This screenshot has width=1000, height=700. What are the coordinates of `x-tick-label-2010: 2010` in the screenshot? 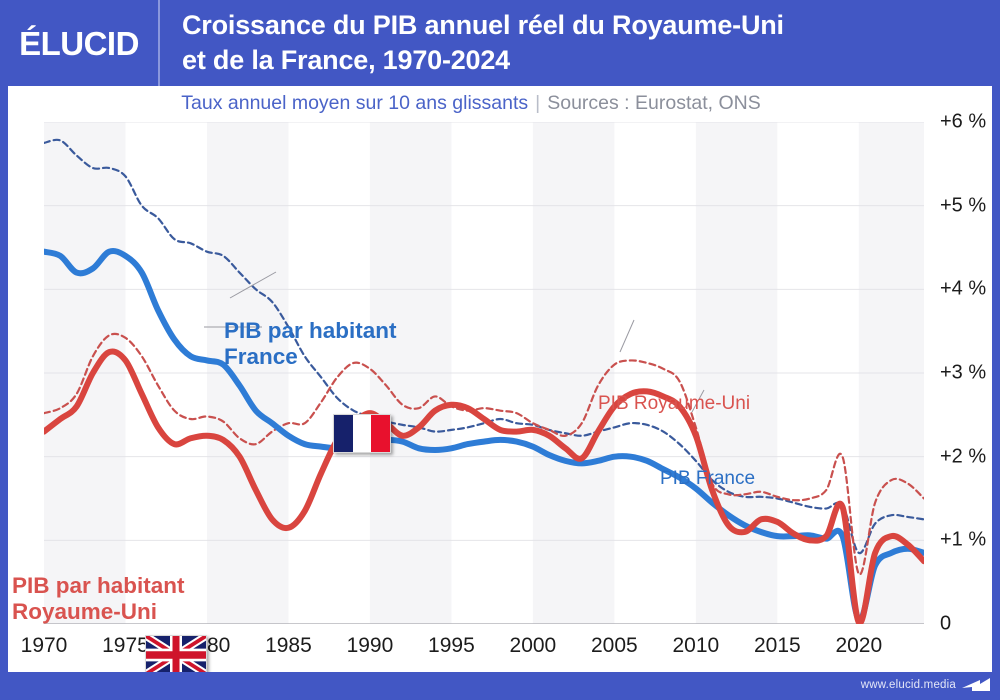 It's located at (696, 645).